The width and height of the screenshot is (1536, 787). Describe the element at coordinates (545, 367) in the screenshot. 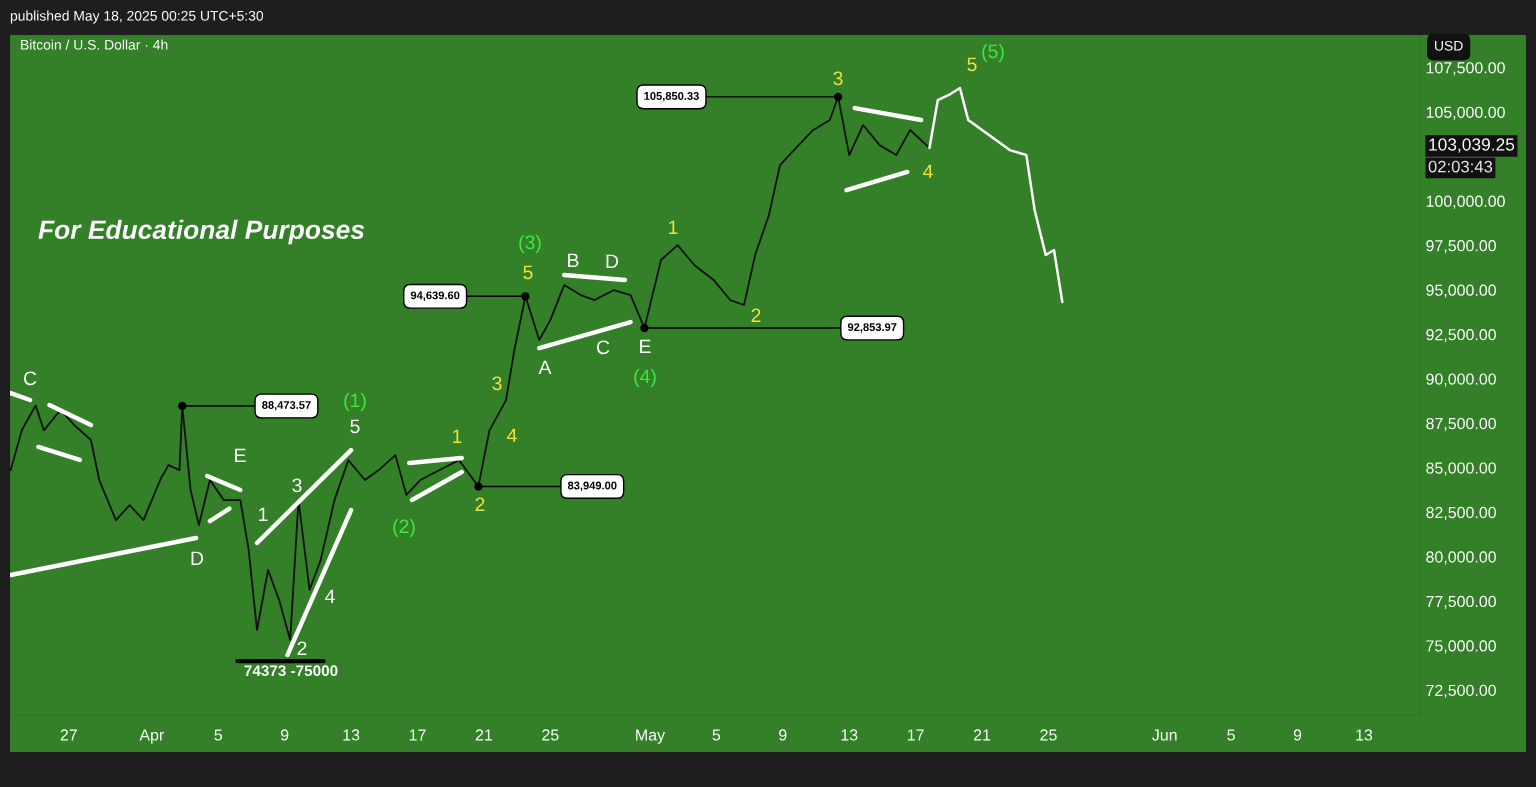

I see `annotation: A` at that location.